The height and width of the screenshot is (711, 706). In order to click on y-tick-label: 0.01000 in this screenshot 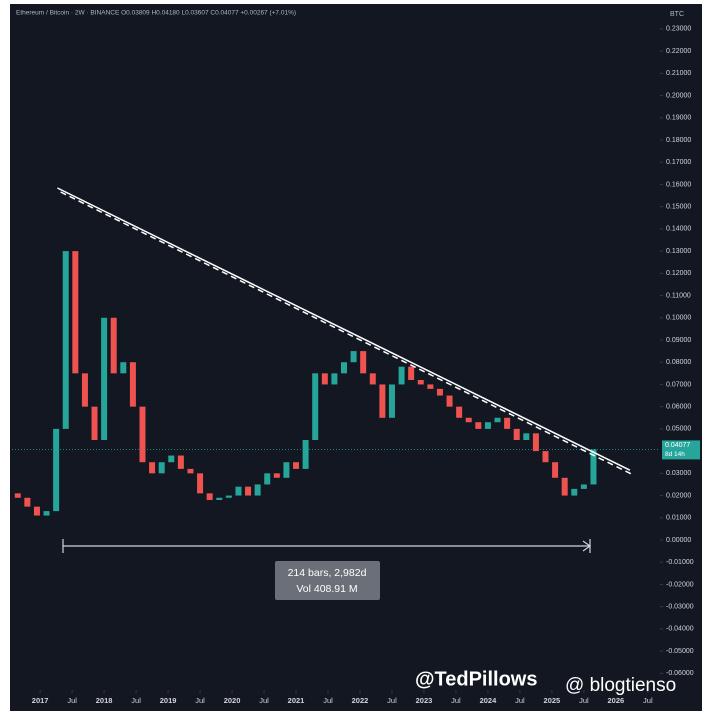, I will do `click(678, 518)`.